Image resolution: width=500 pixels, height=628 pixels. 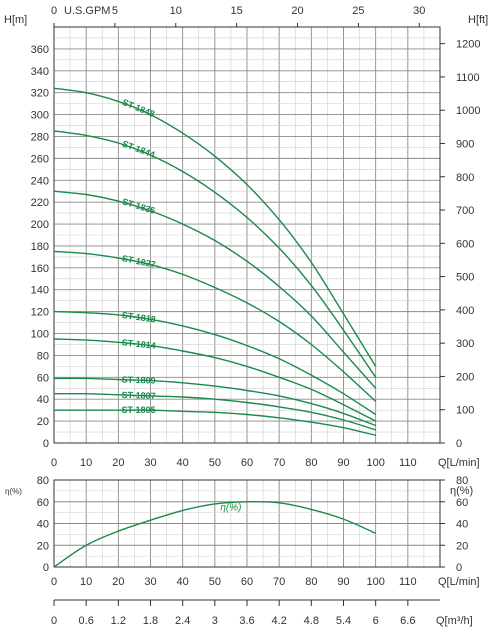 What do you see at coordinates (40, 137) in the screenshot?
I see `y-tick-label: 280` at bounding box center [40, 137].